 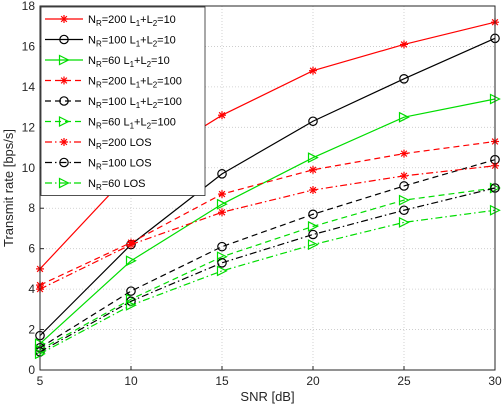 What do you see at coordinates (29, 6) in the screenshot?
I see `y-tick-label: 18` at bounding box center [29, 6].